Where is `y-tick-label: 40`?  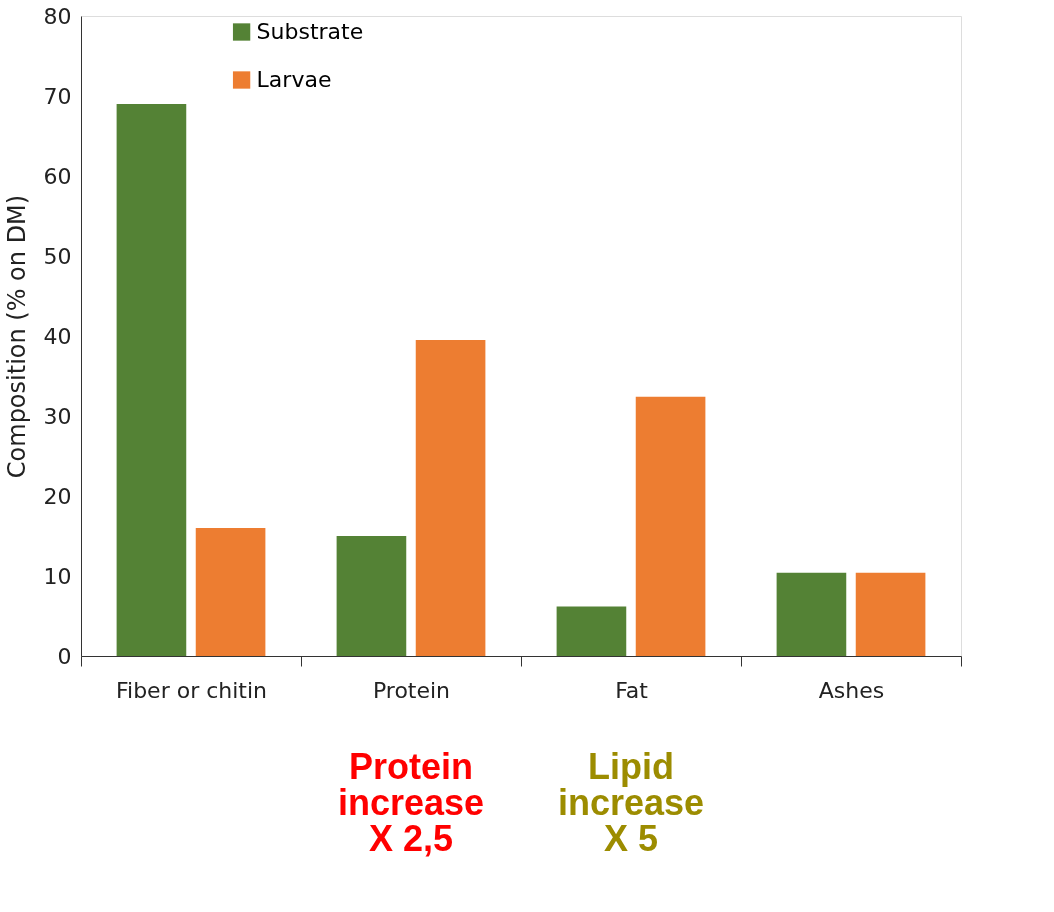
y-tick-label: 40 is located at coordinates (57, 336).